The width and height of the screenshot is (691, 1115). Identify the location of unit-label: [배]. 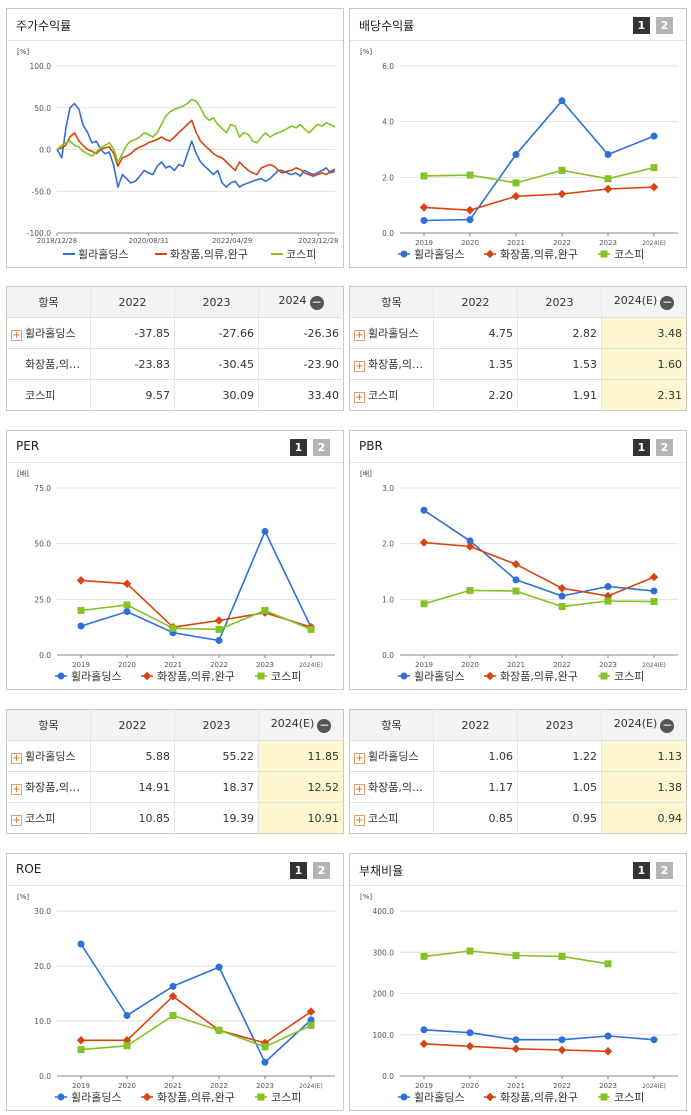
(366, 473).